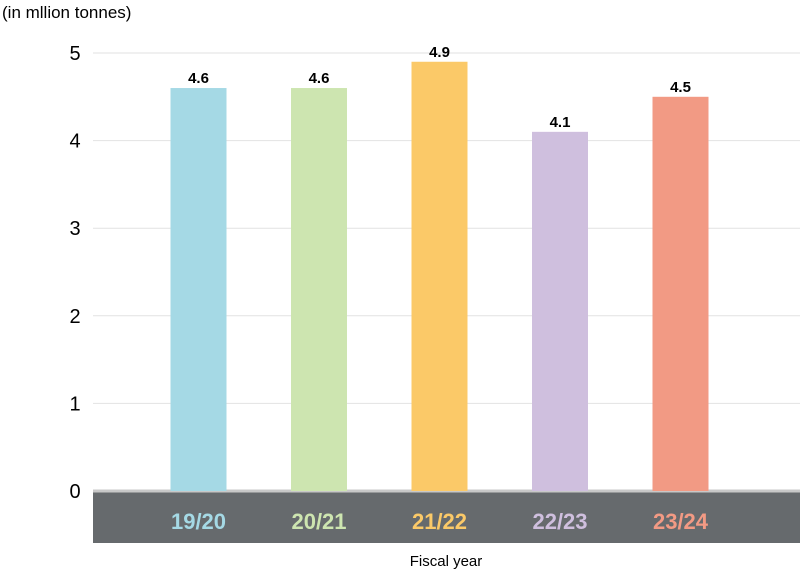 This screenshot has width=800, height=571. I want to click on y-tick-label: 4, so click(74, 142).